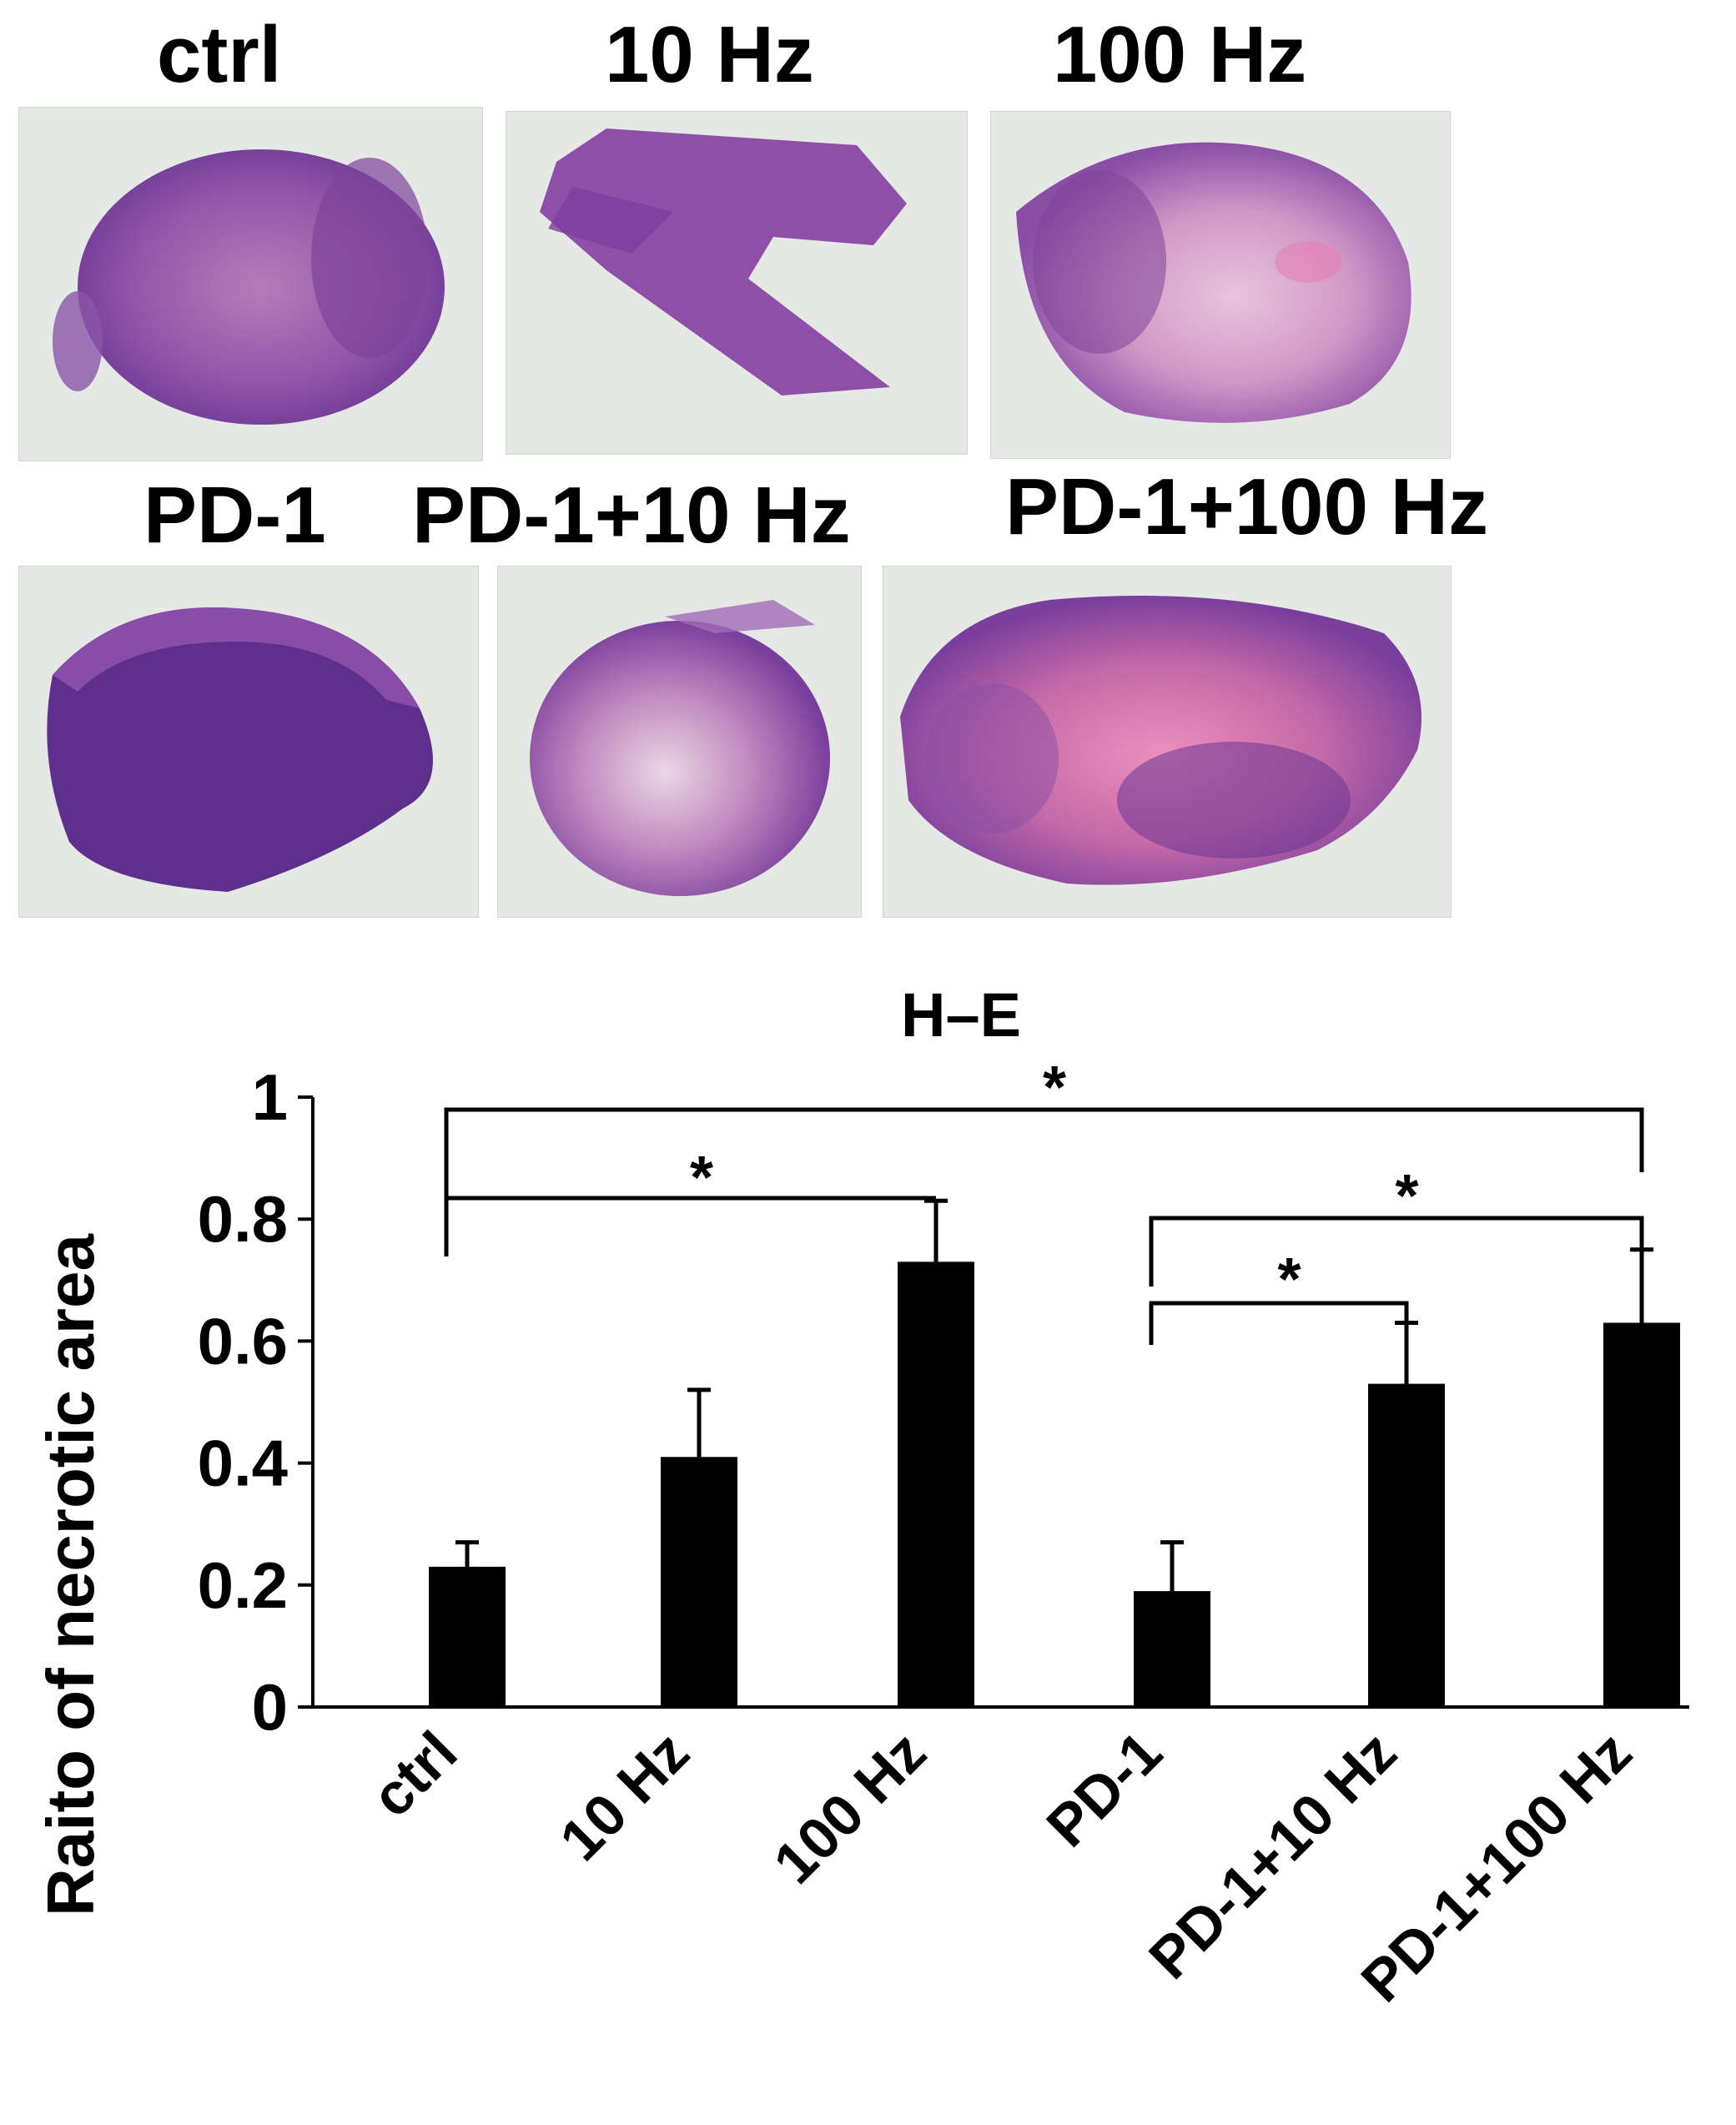 This screenshot has height=2125, width=1736. I want to click on y-tick-label: 1, so click(270, 1097).